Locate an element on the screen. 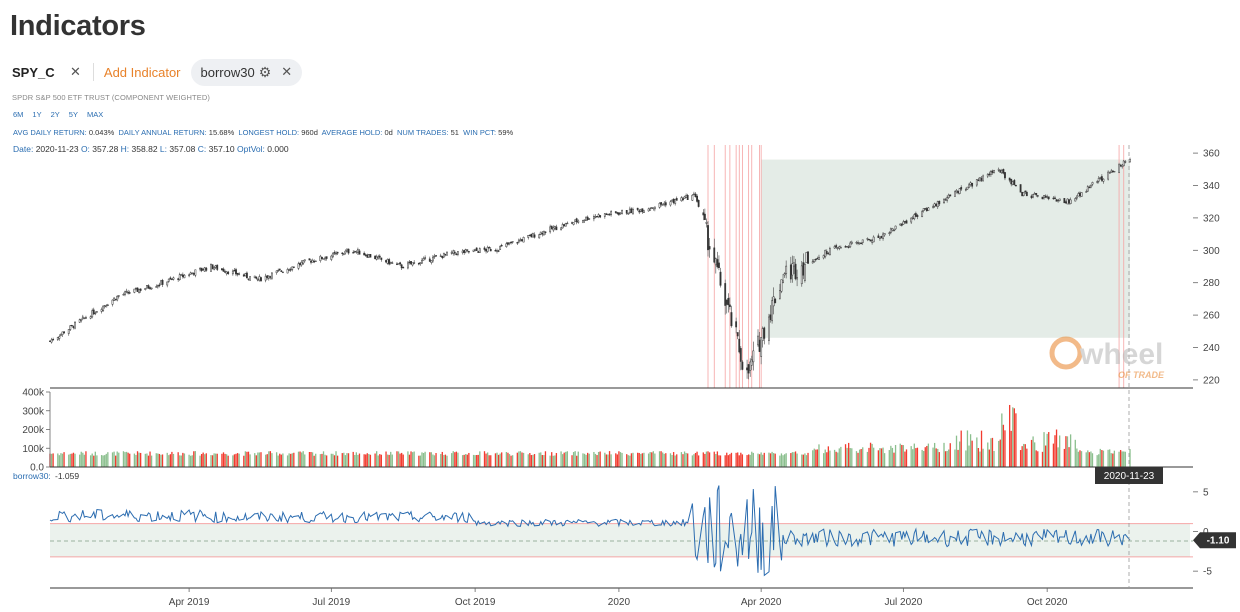 This screenshot has width=1240, height=612. symbol-label: SPY_C is located at coordinates (33, 72).